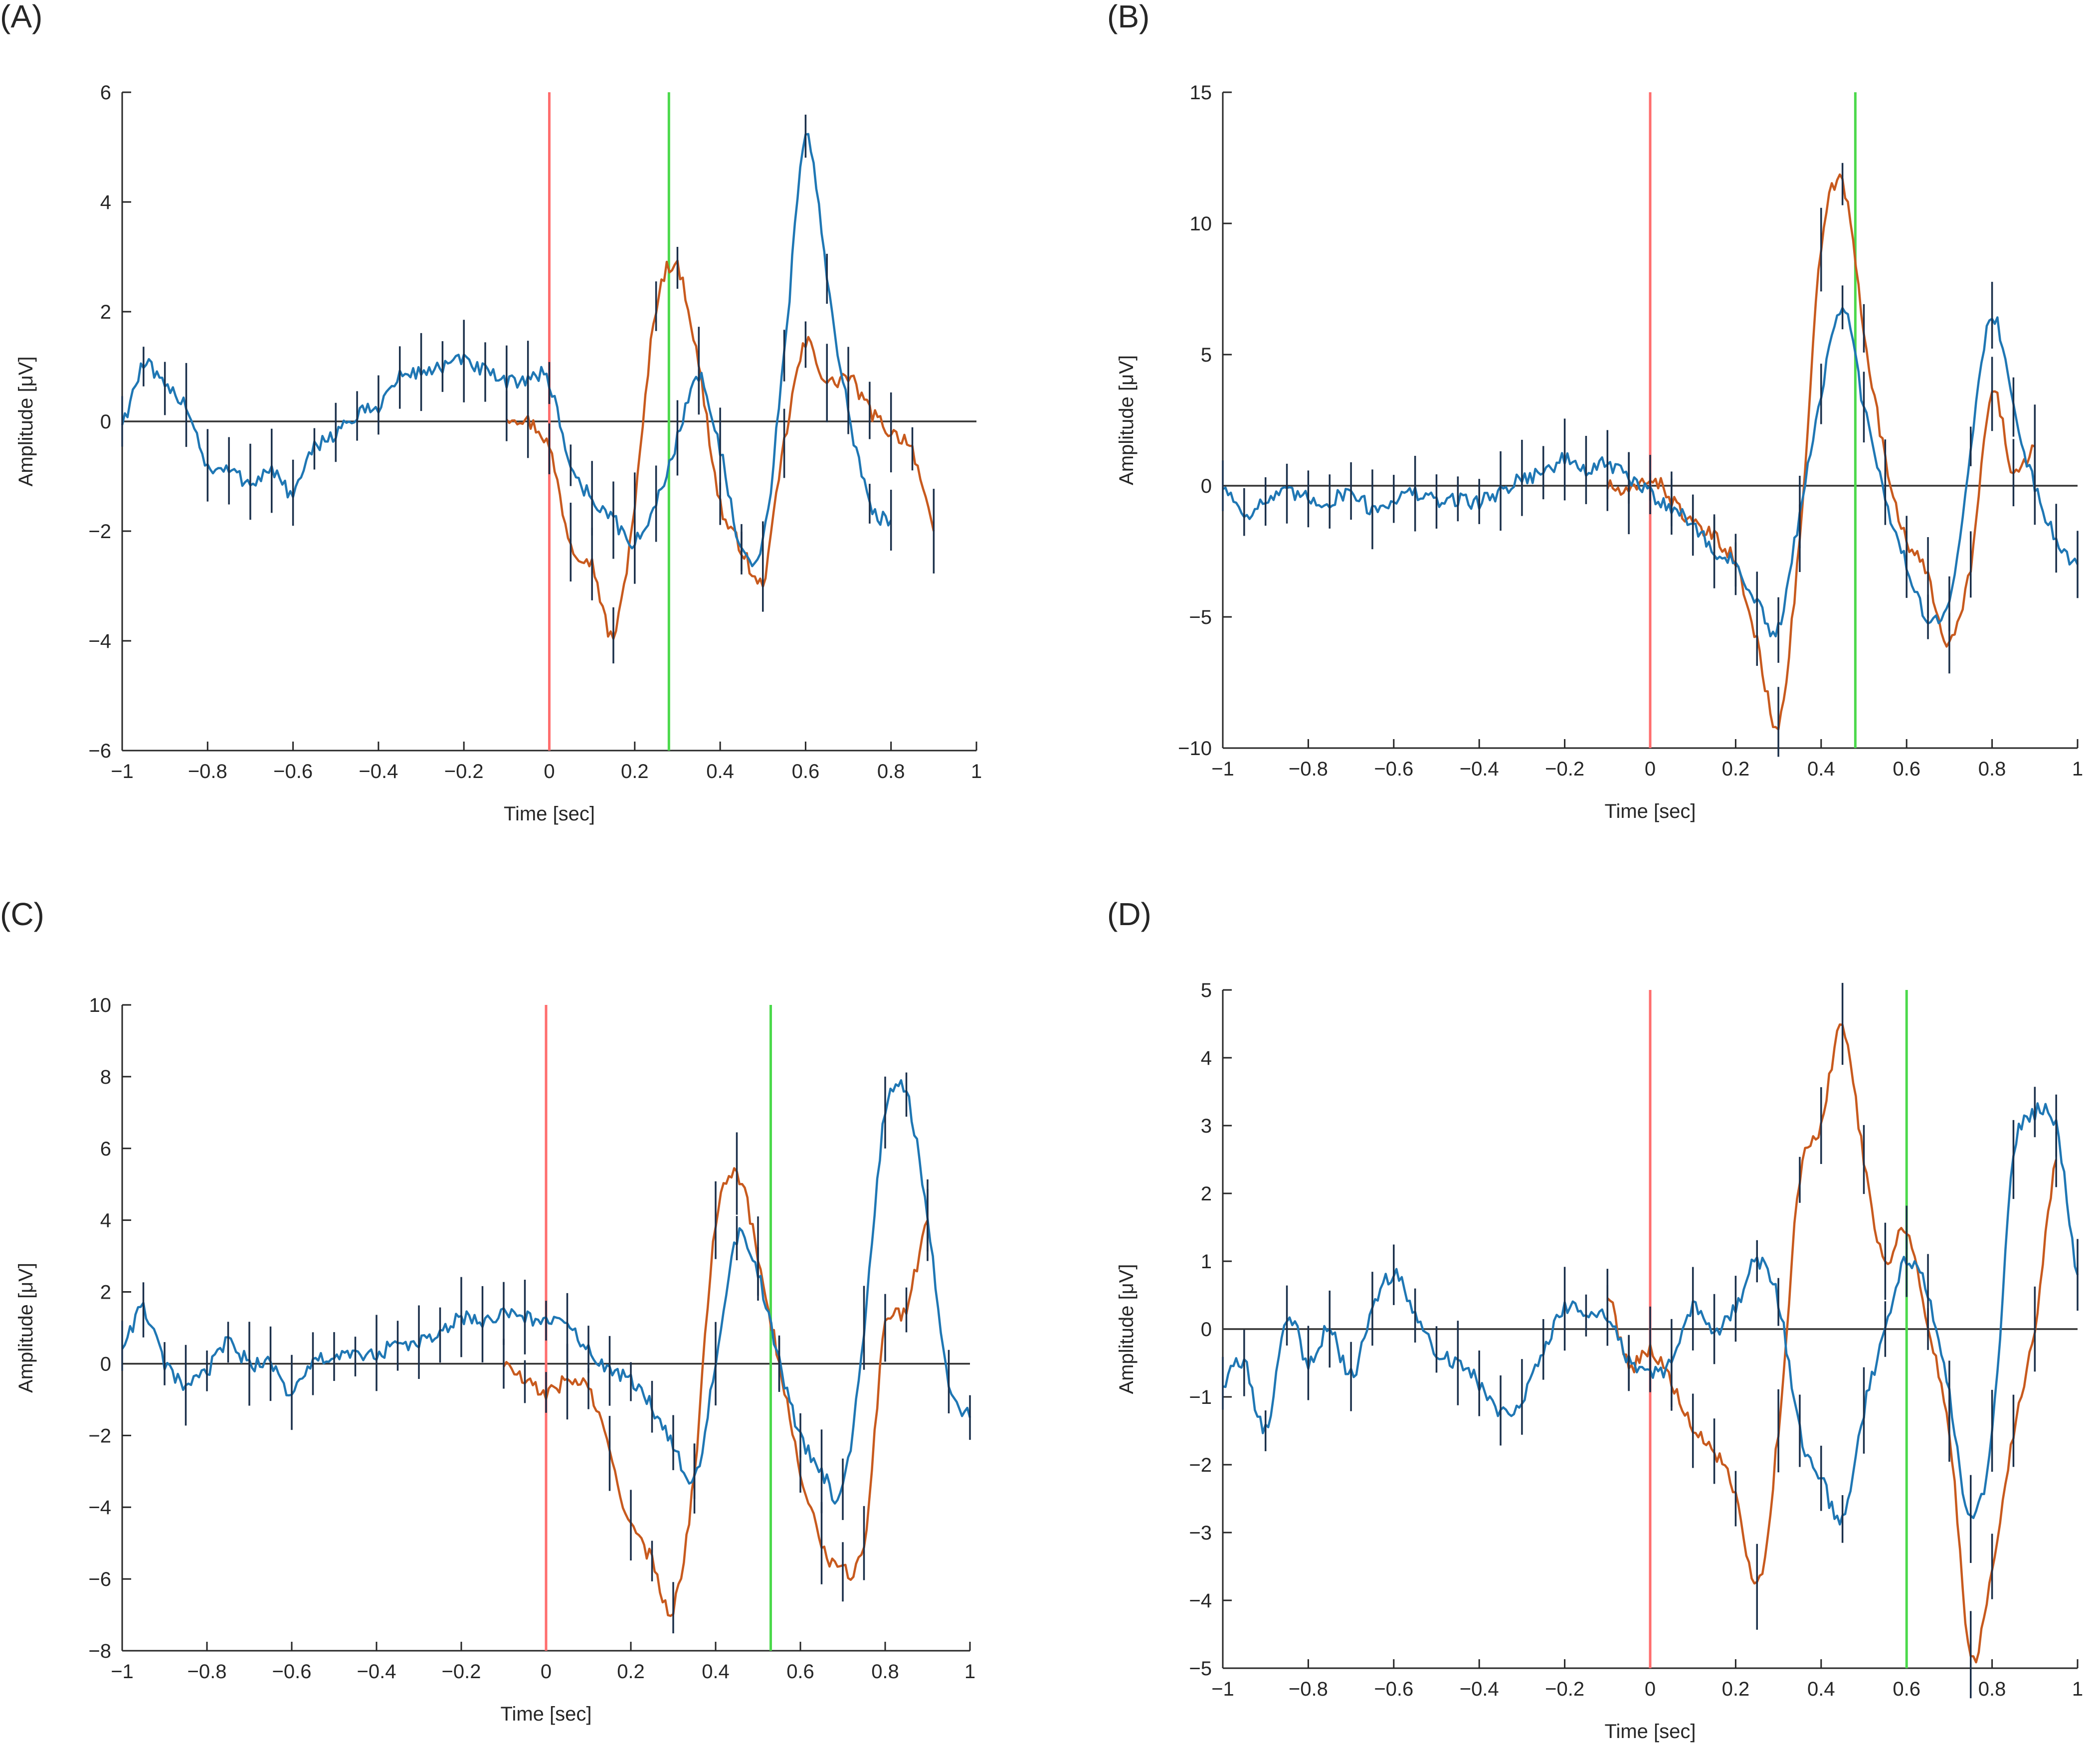  I want to click on y-tick-label: 8, so click(105, 1077).